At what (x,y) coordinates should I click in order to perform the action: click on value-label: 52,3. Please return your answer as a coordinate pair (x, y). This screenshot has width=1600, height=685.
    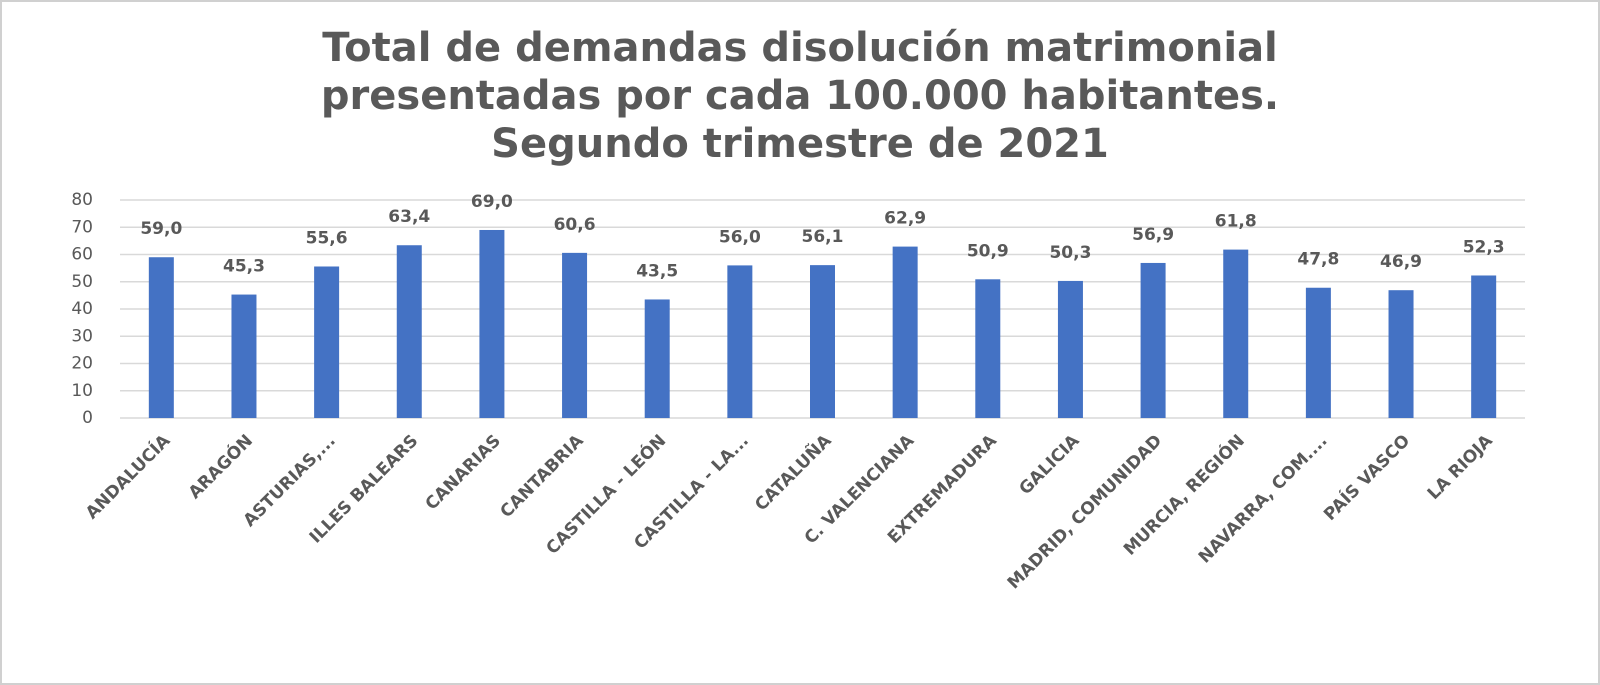
    Looking at the image, I should click on (1484, 247).